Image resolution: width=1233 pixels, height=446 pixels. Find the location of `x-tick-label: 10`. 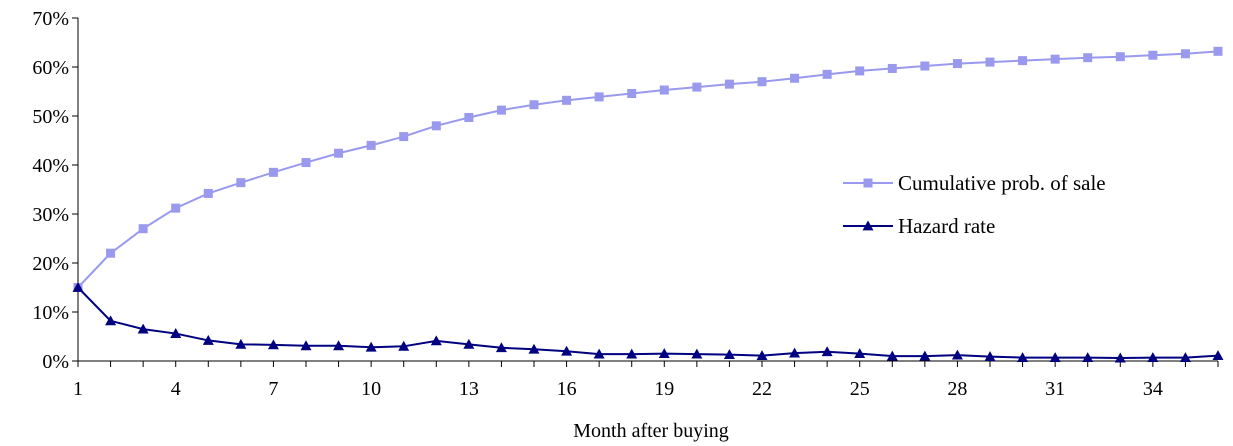

x-tick-label: 10 is located at coordinates (371, 389).